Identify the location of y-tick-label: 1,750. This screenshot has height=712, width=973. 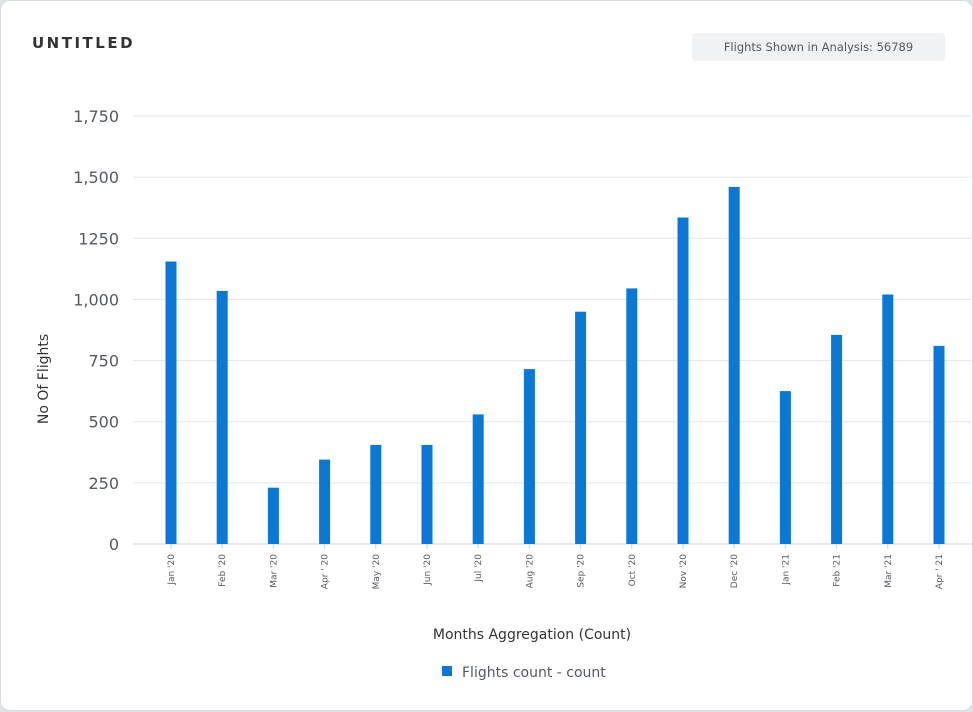
(96, 116).